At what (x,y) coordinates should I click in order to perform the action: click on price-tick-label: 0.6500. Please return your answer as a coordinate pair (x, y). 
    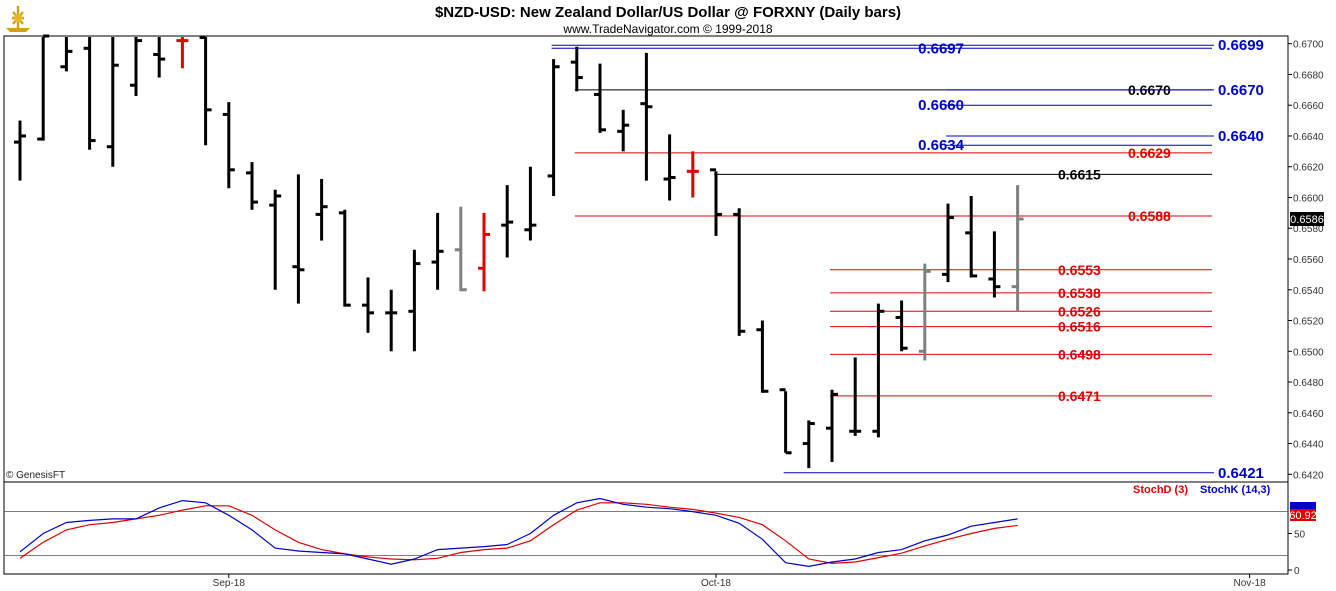
    Looking at the image, I should click on (1308, 352).